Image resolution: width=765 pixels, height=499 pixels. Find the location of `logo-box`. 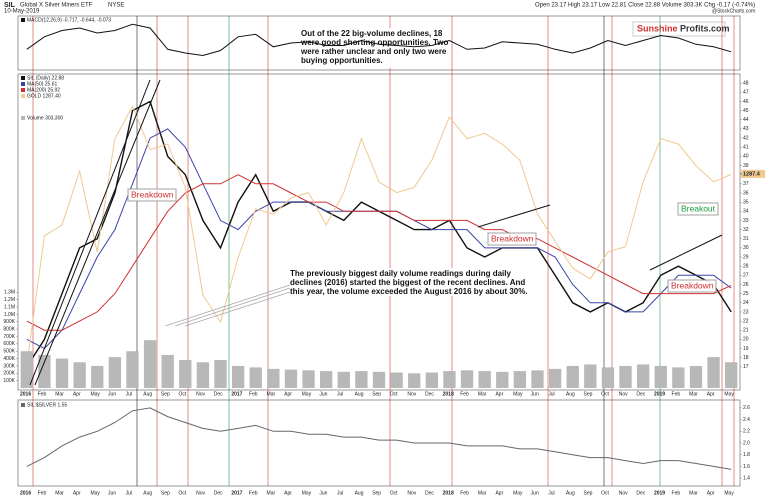

logo-box is located at coordinates (679, 29).